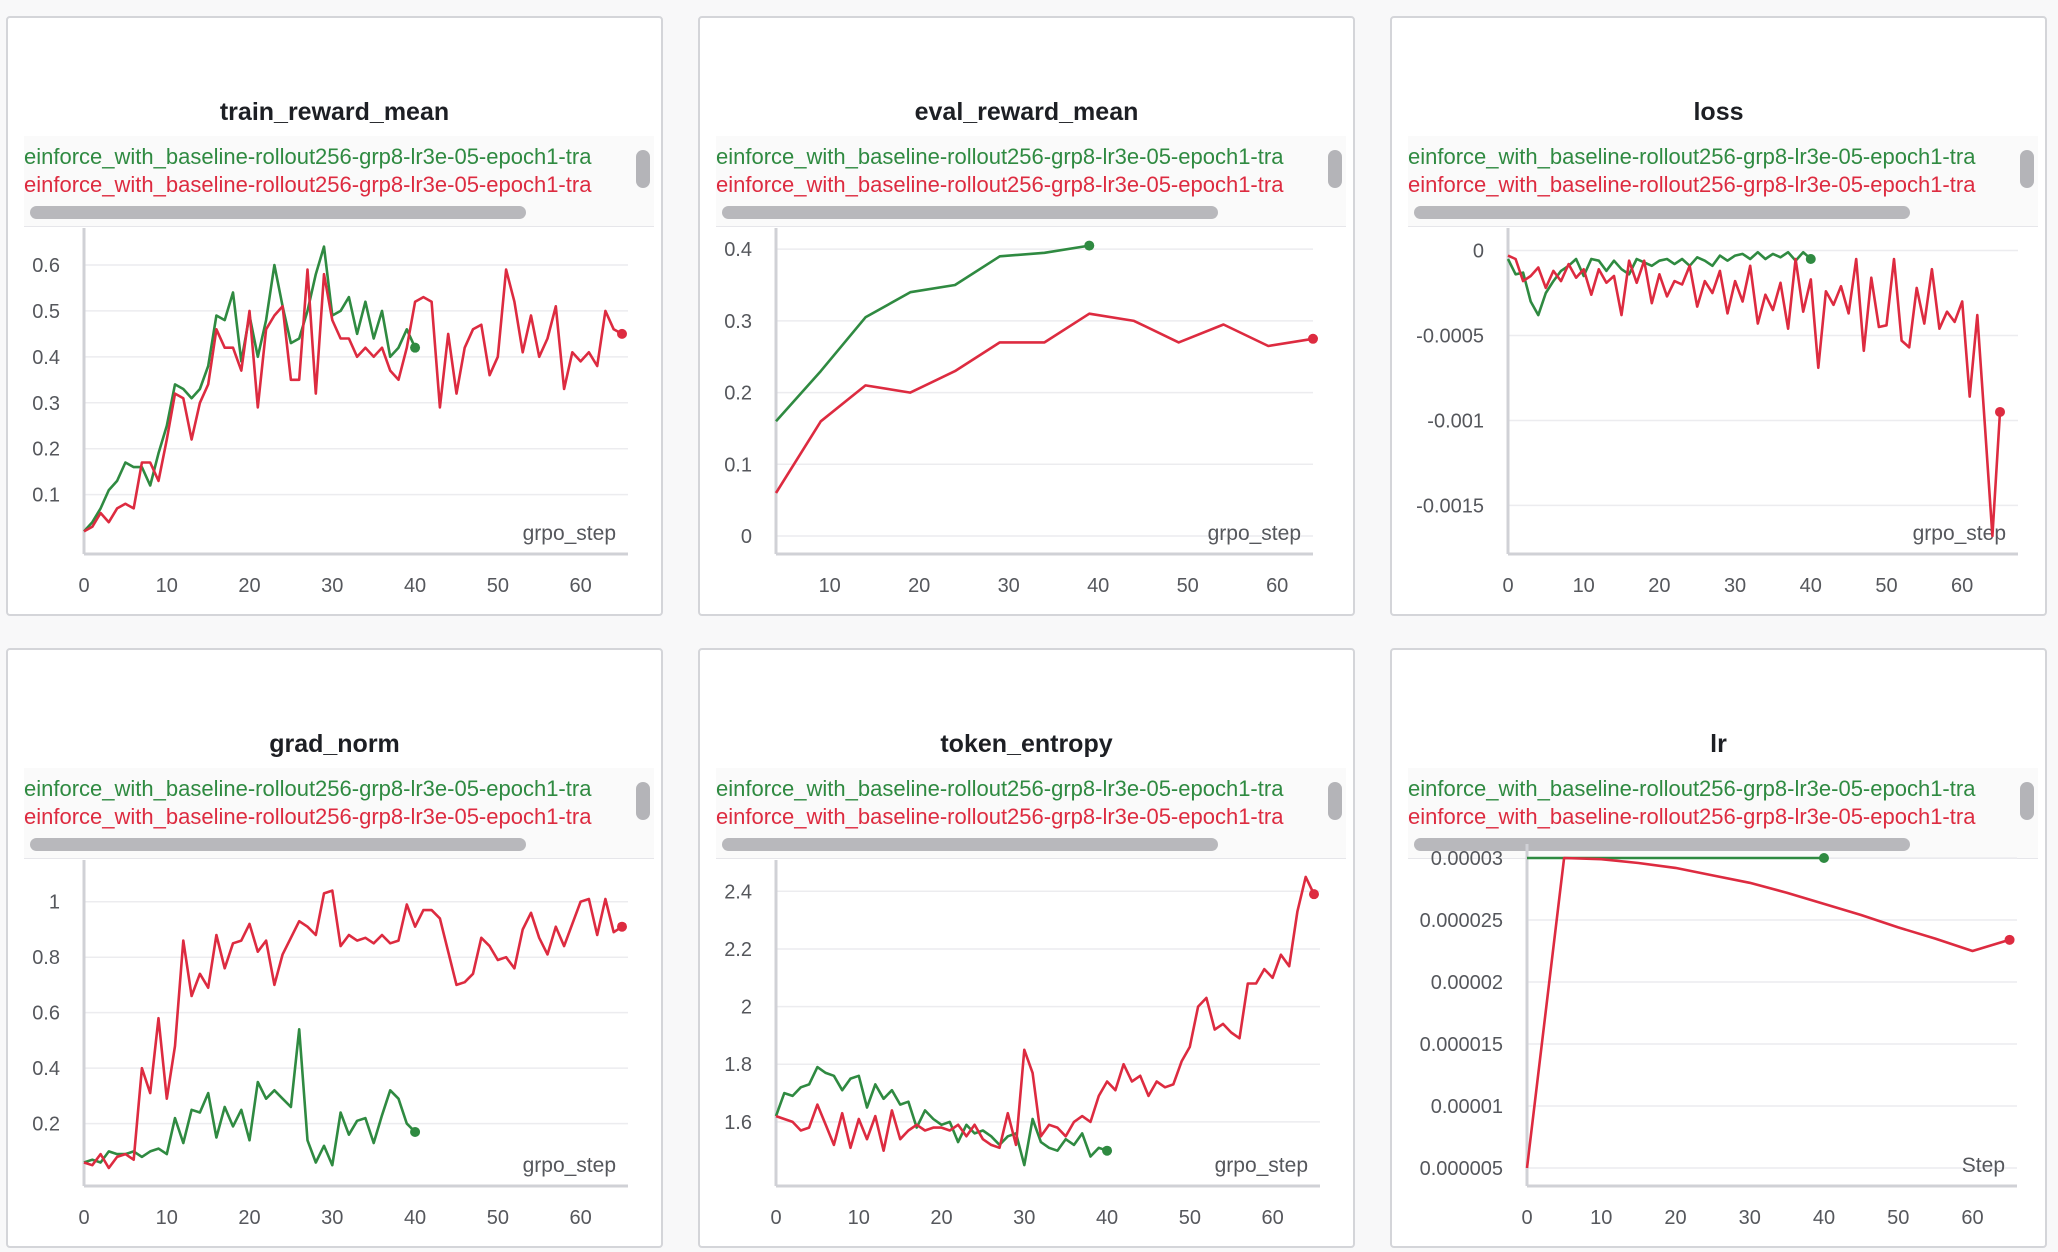  What do you see at coordinates (1461, 921) in the screenshot?
I see `y-tick-label: 0.000025` at bounding box center [1461, 921].